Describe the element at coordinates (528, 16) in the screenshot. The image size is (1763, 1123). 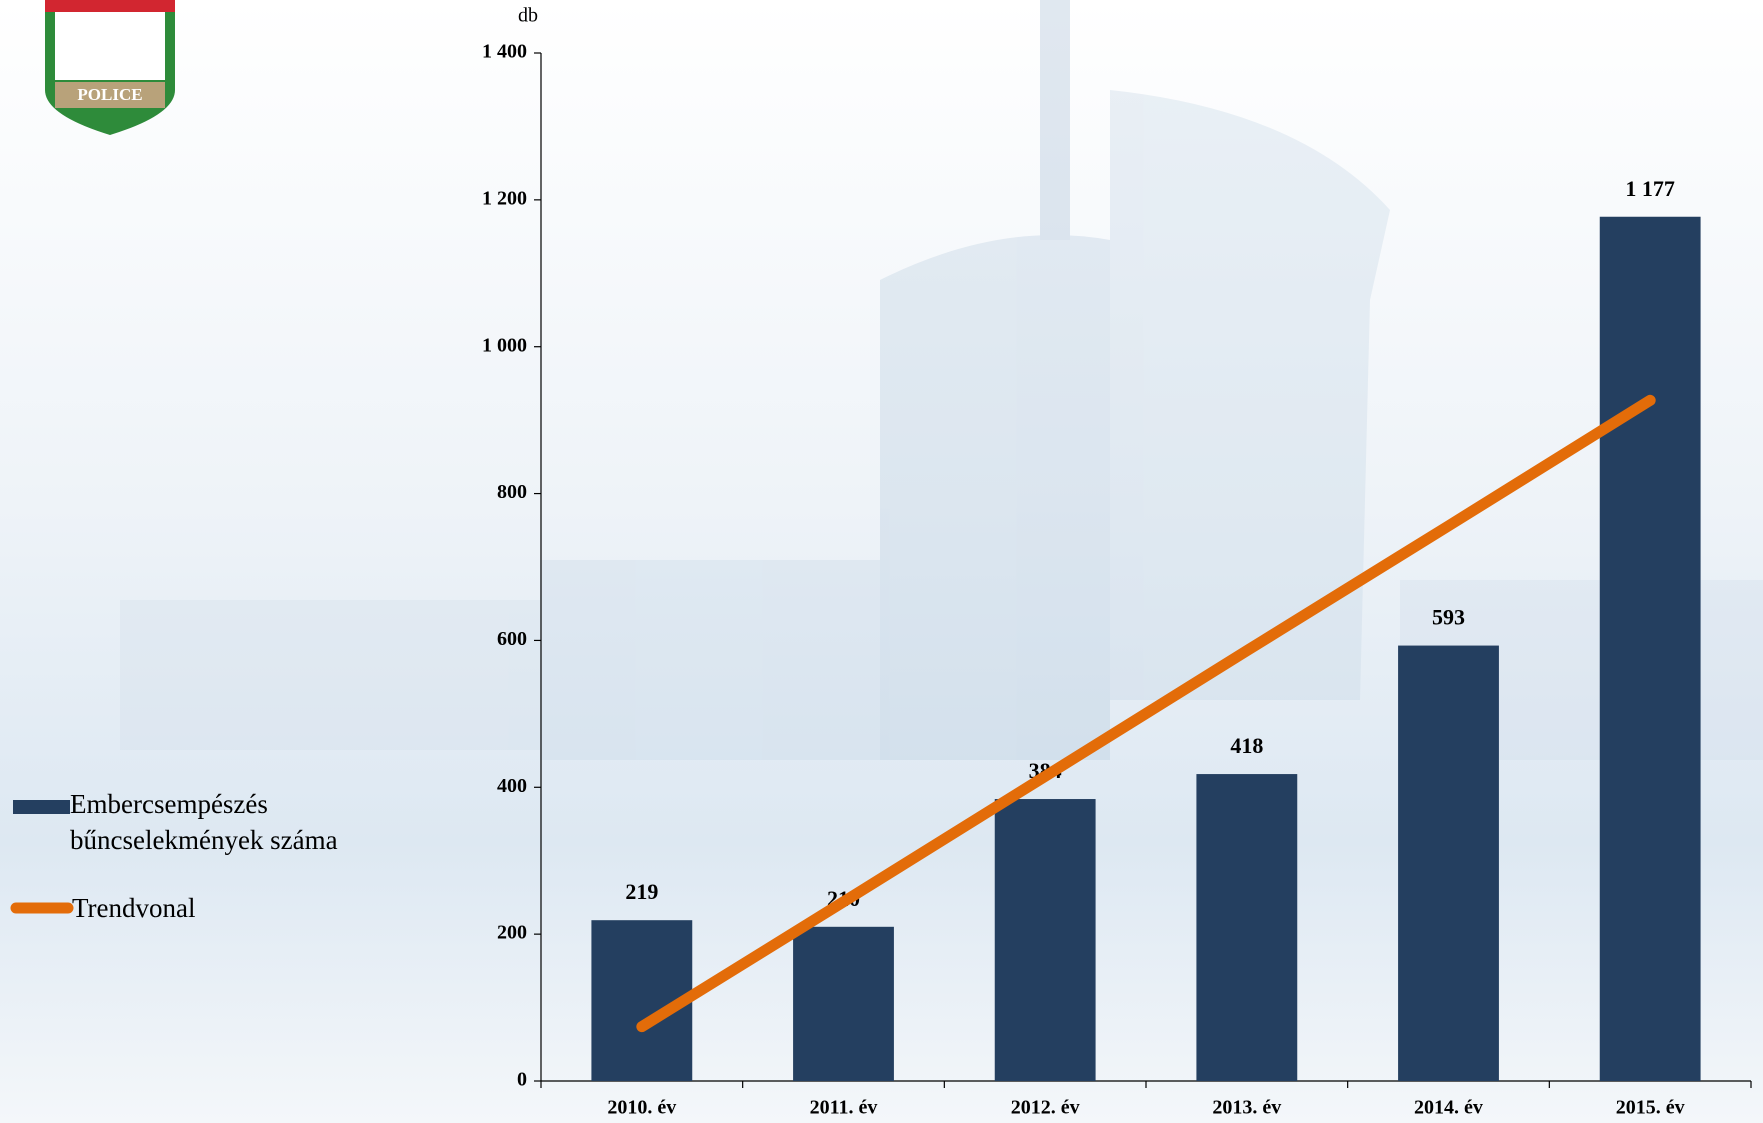
I see `y-unit: db` at that location.